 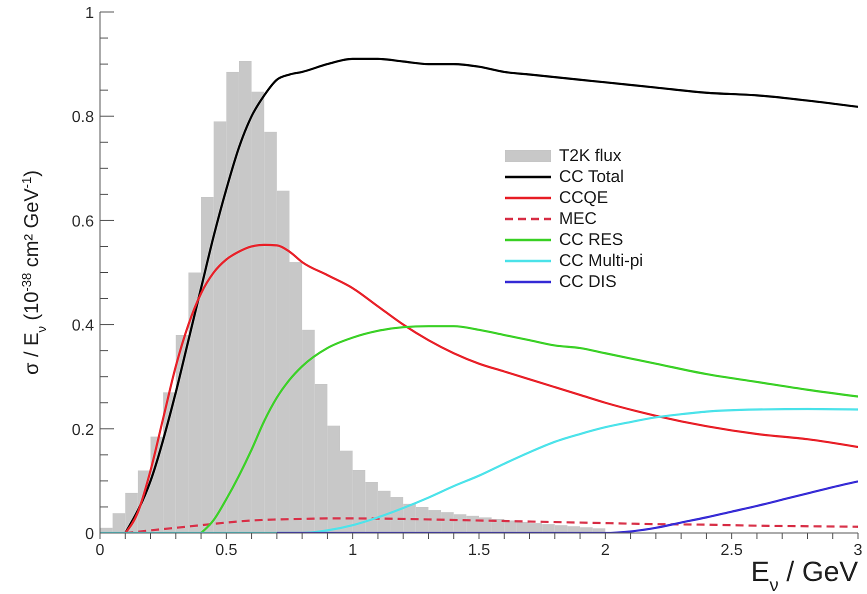 I want to click on y-tick-label: 0, so click(x=89, y=534).